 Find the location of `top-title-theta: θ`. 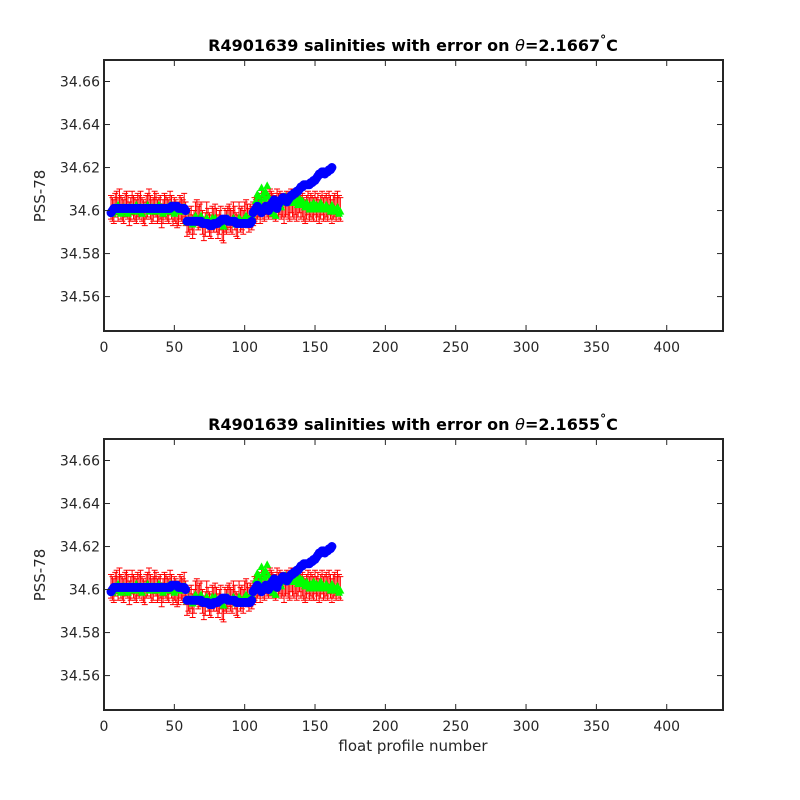

top-title-theta: θ is located at coordinates (520, 45).